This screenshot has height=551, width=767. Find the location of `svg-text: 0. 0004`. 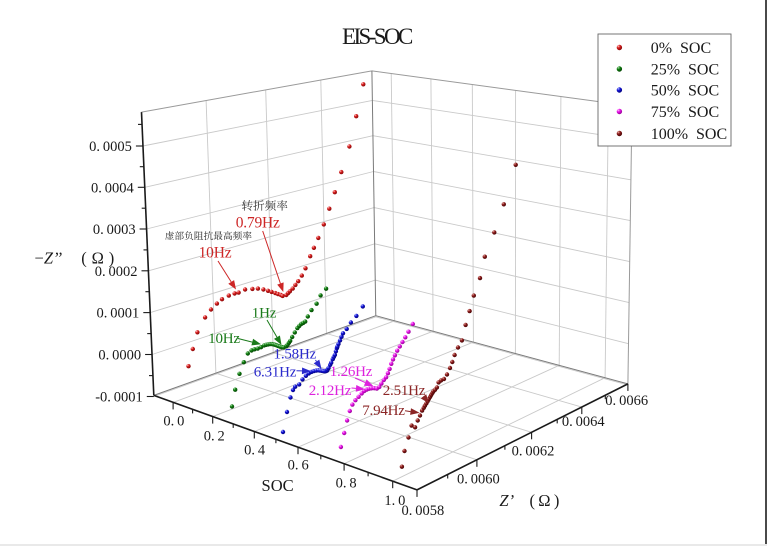

svg-text: 0. 0004 is located at coordinates (113, 188).